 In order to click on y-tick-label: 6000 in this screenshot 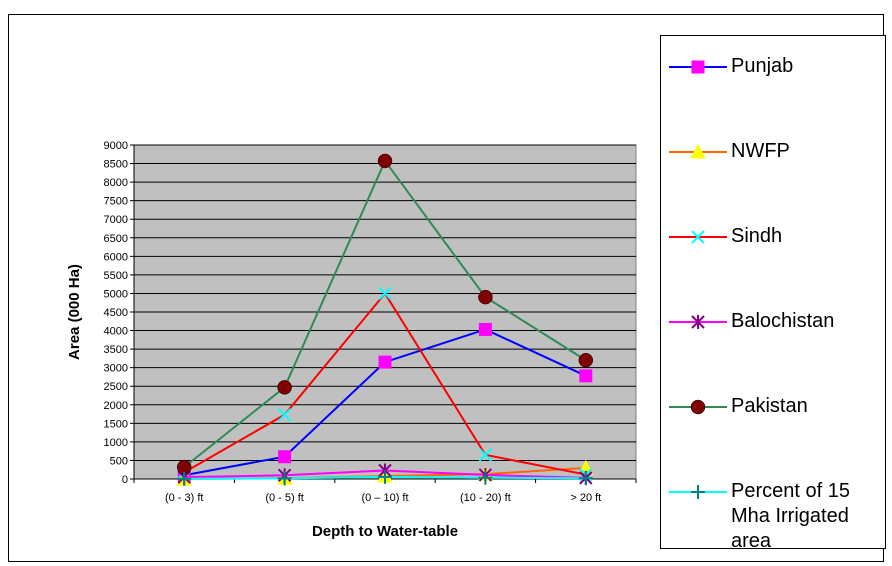, I will do `click(116, 257)`.